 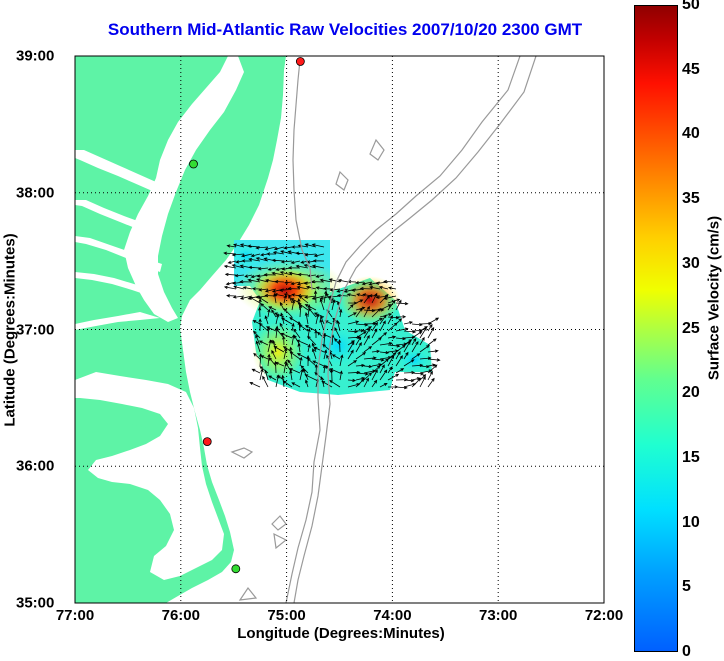 I want to click on colorbar-tick-label: 0, so click(x=686, y=651).